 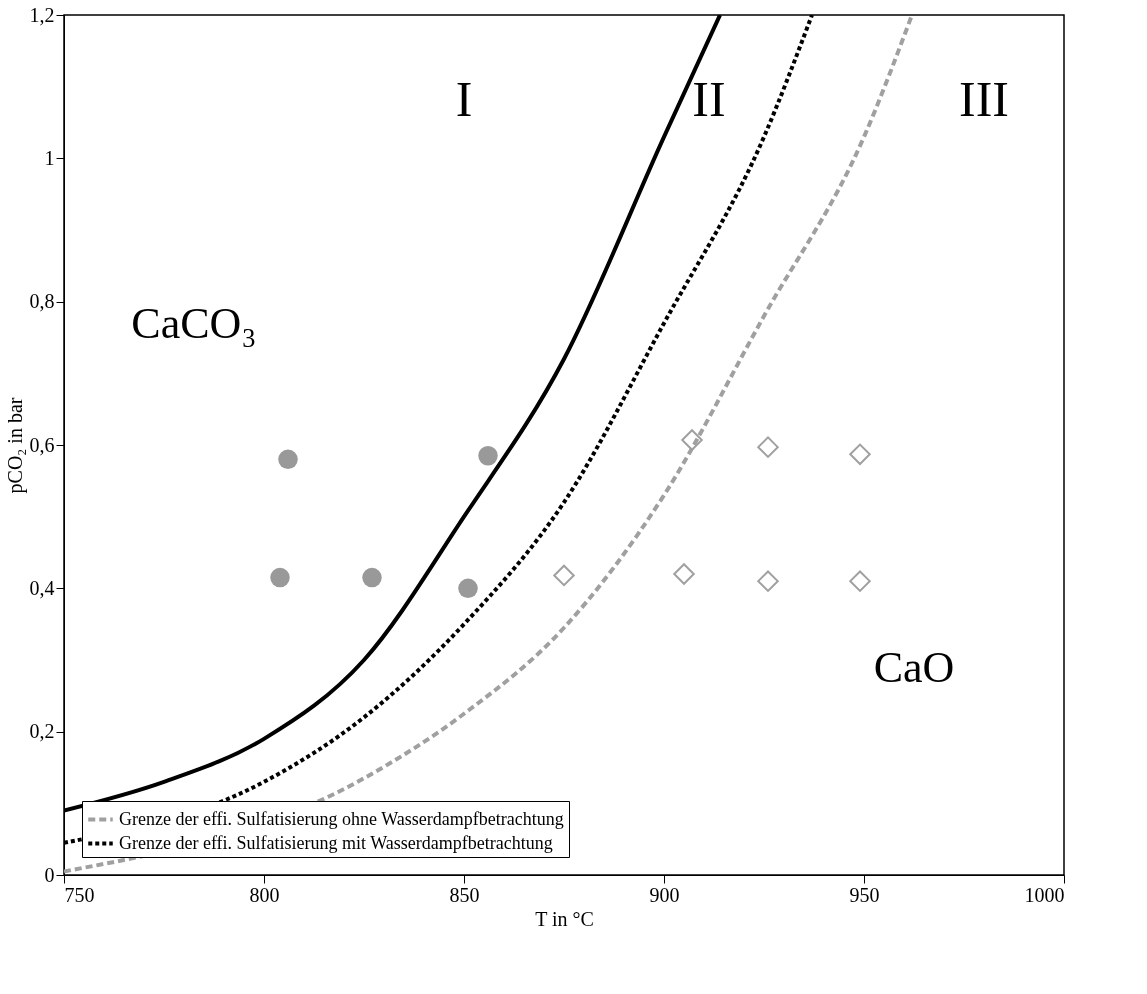 What do you see at coordinates (864, 894) in the screenshot?
I see `x-tick-label: 950` at bounding box center [864, 894].